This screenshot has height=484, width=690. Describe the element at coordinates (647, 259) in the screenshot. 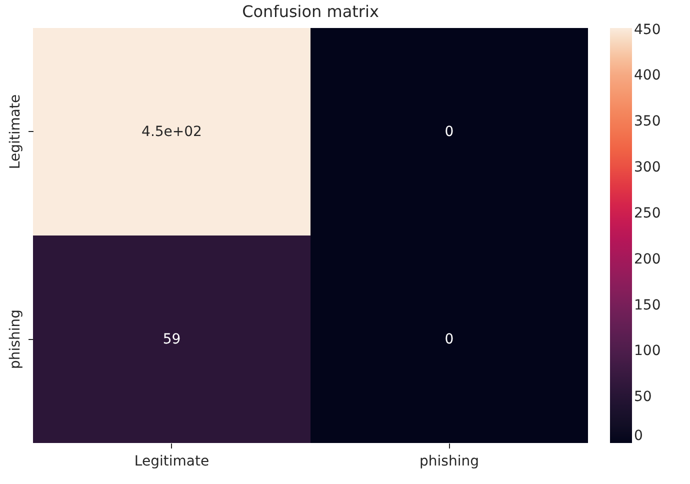

I see `color-bar-label: 200` at that location.